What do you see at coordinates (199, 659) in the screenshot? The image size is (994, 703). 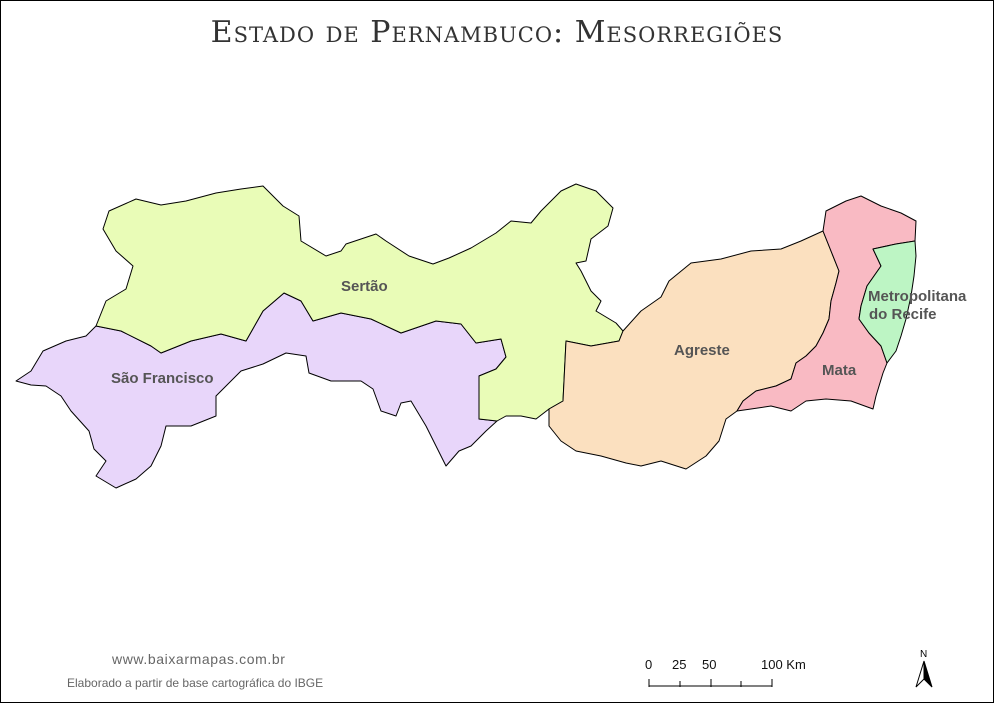 I see `website-credit: www.baixarmapas.com.br` at bounding box center [199, 659].